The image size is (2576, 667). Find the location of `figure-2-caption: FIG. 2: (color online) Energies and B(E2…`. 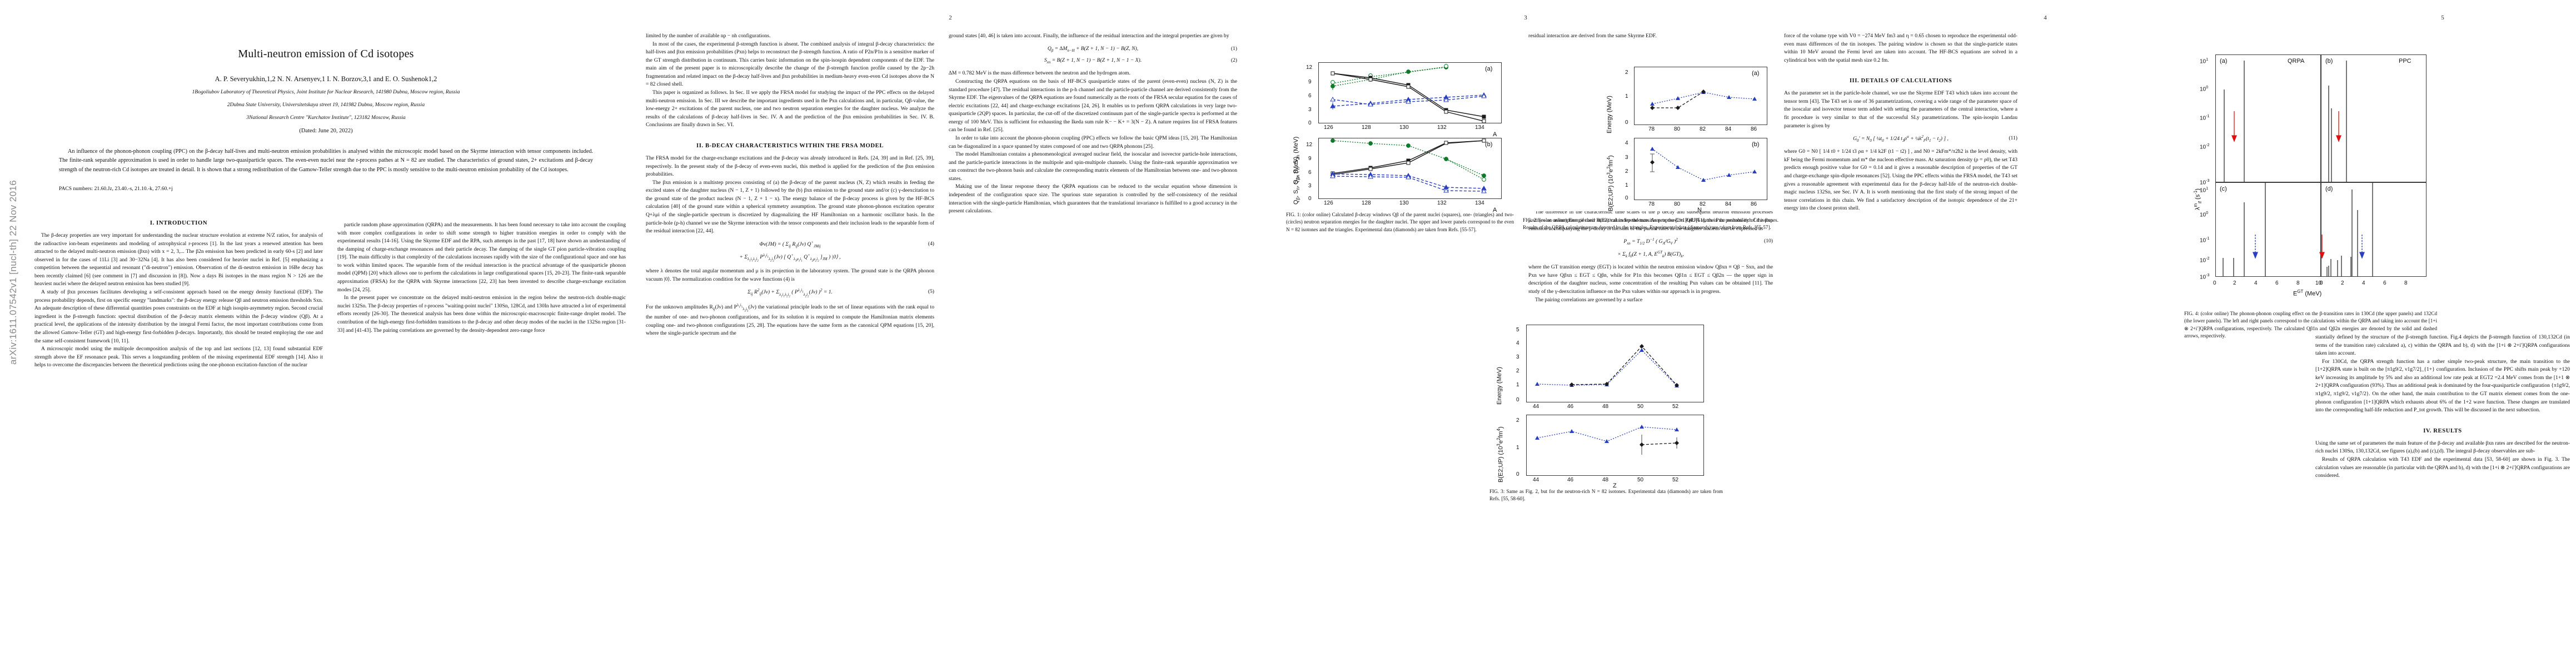

figure-2-caption: FIG. 2: (color online) Energies and B(E2… is located at coordinates (1650, 224).